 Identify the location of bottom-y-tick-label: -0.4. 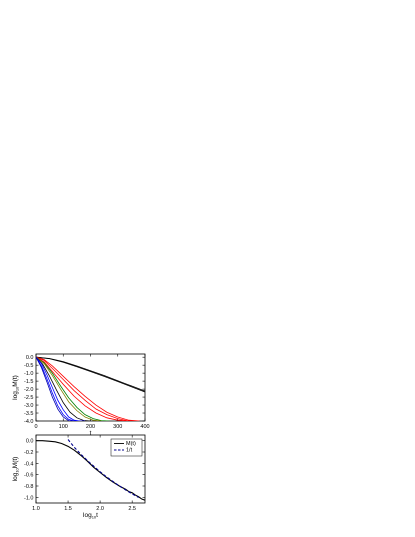
(28, 464).